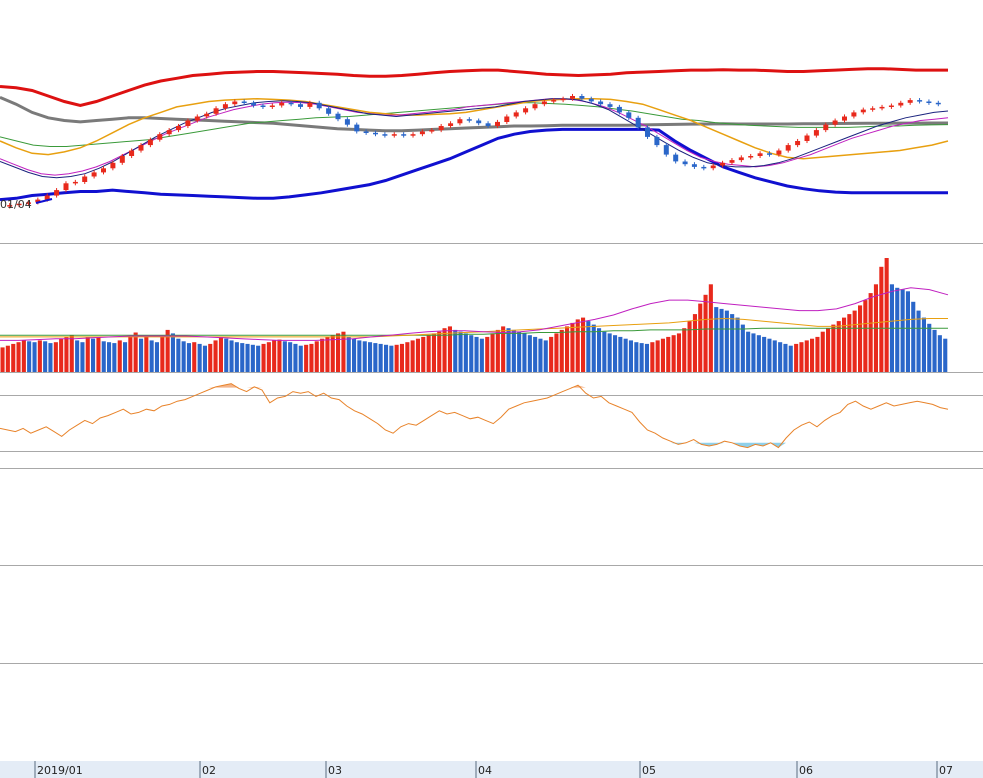 This screenshot has height=778, width=983. I want to click on date-annotation: 01/04, so click(16, 204).